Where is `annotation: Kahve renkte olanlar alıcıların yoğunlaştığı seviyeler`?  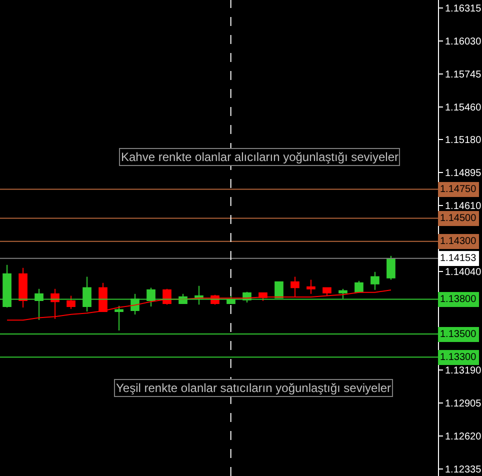 annotation: Kahve renkte olanlar alıcıların yoğunlaştığı seviyeler is located at coordinates (259, 157).